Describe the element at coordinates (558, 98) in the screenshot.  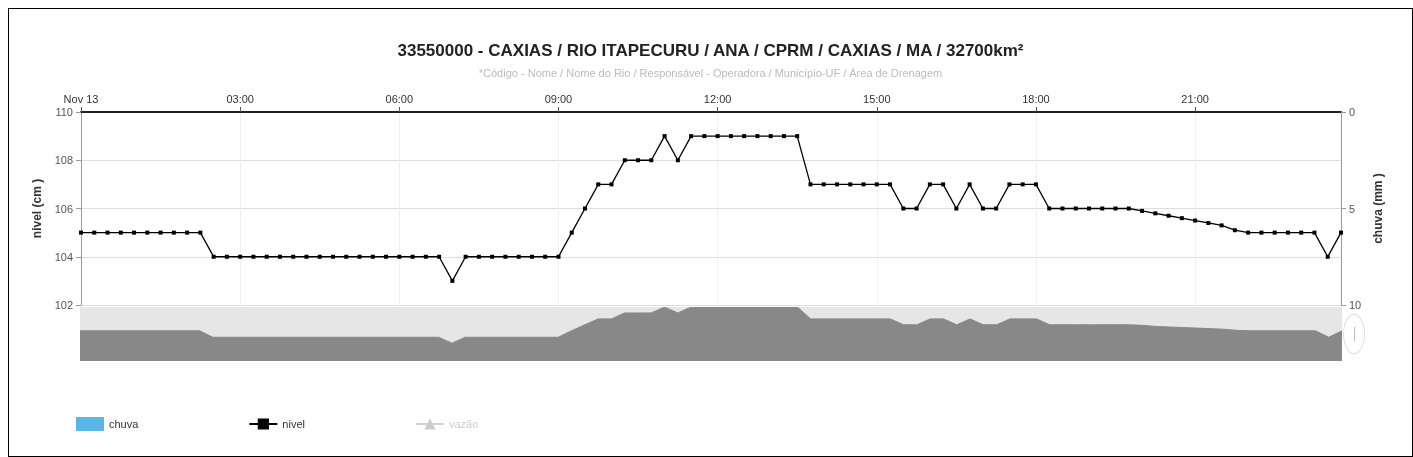
I see `x-tick-label: 09:00` at that location.